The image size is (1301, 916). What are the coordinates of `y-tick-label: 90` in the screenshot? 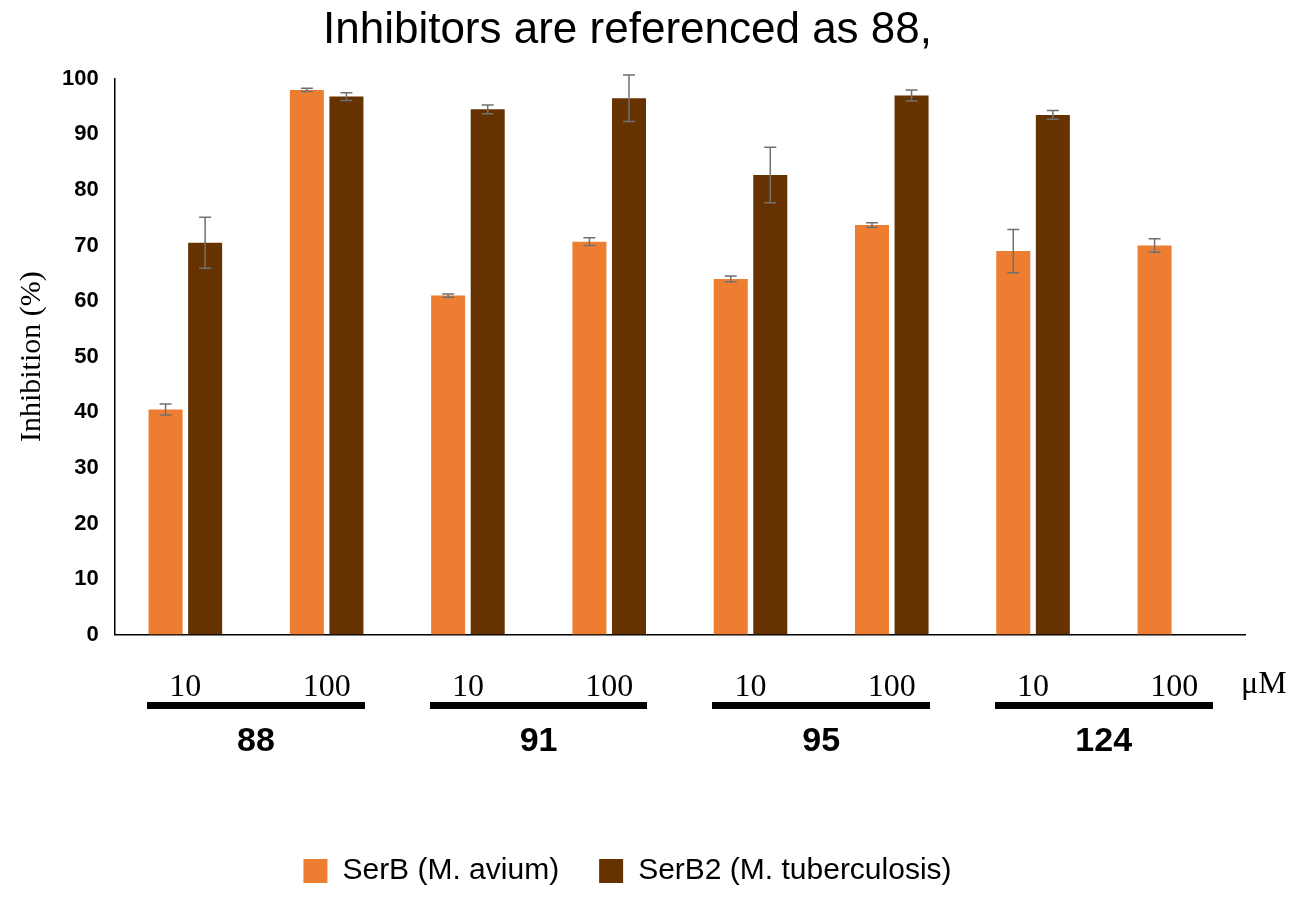 It's located at (86, 133).